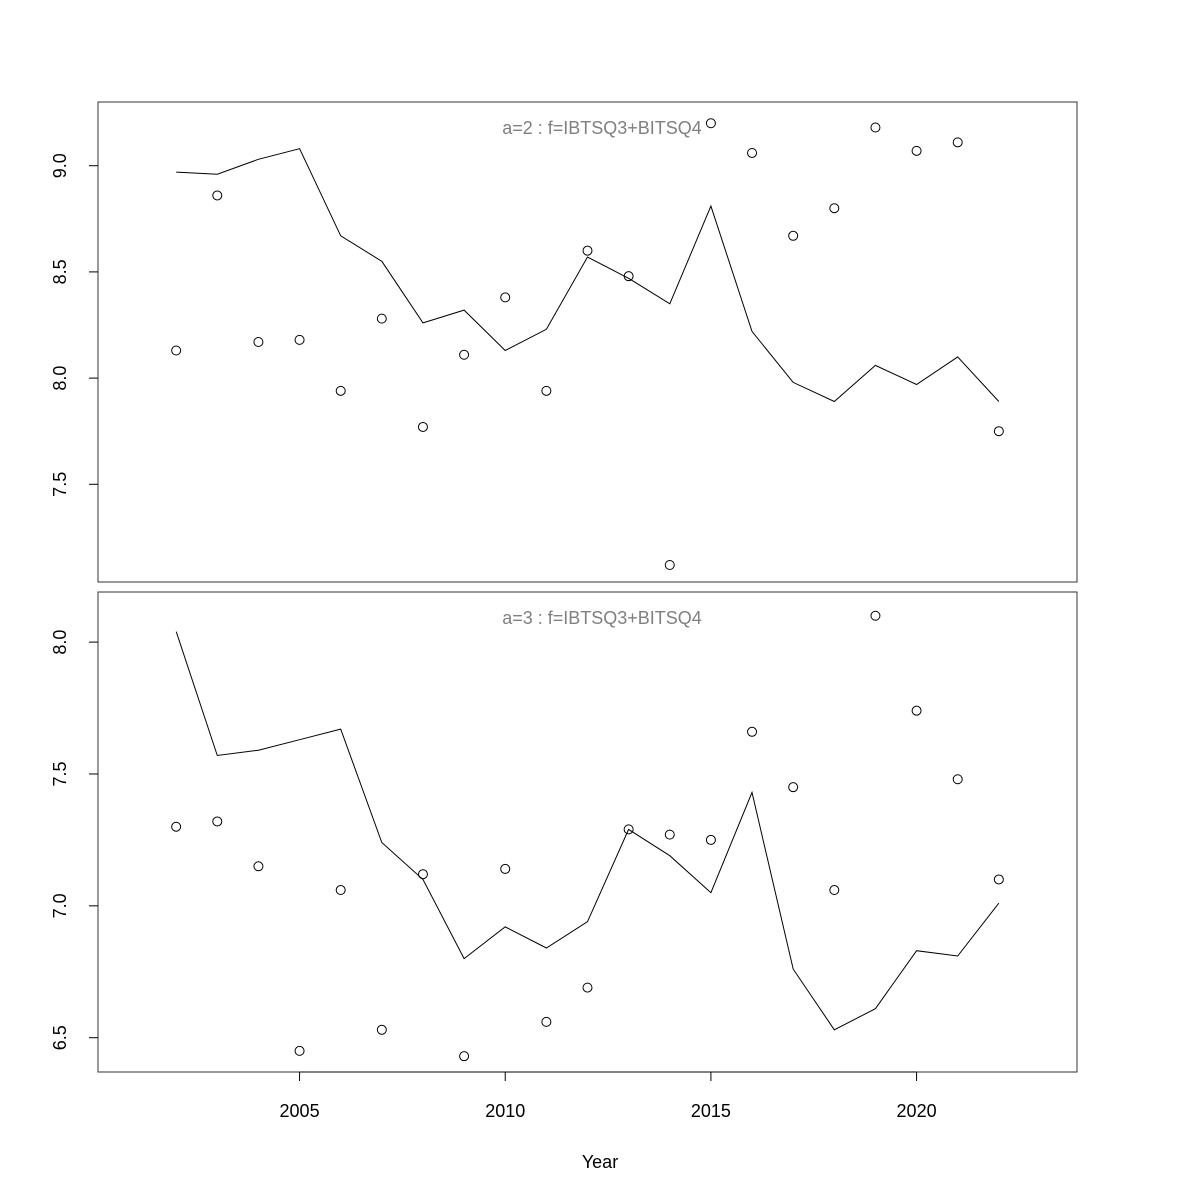 The height and width of the screenshot is (1200, 1200). Describe the element at coordinates (60, 1037) in the screenshot. I see `y-tick-label: 6.5` at that location.